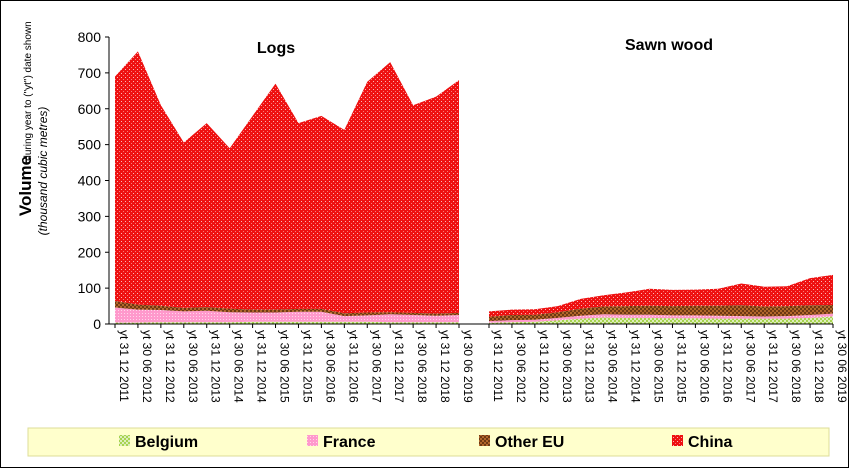 This screenshot has height=472, width=849. What do you see at coordinates (124, 440) in the screenshot?
I see `legend-swatch-belgium` at bounding box center [124, 440].